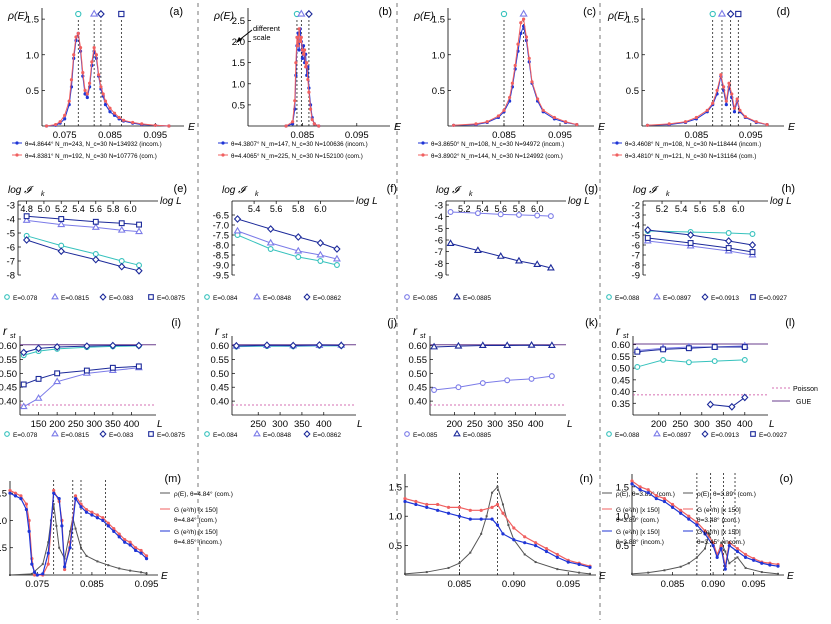 Image resolution: width=831 pixels, height=624 pixels. Describe the element at coordinates (723, 424) in the screenshot. I see `x-tick-label: 350` at that location.